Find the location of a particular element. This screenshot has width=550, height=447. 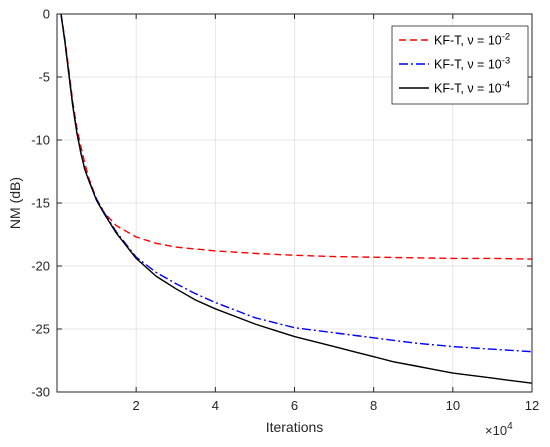

x-axis-multiplier-exponent: 4 is located at coordinates (510, 426).